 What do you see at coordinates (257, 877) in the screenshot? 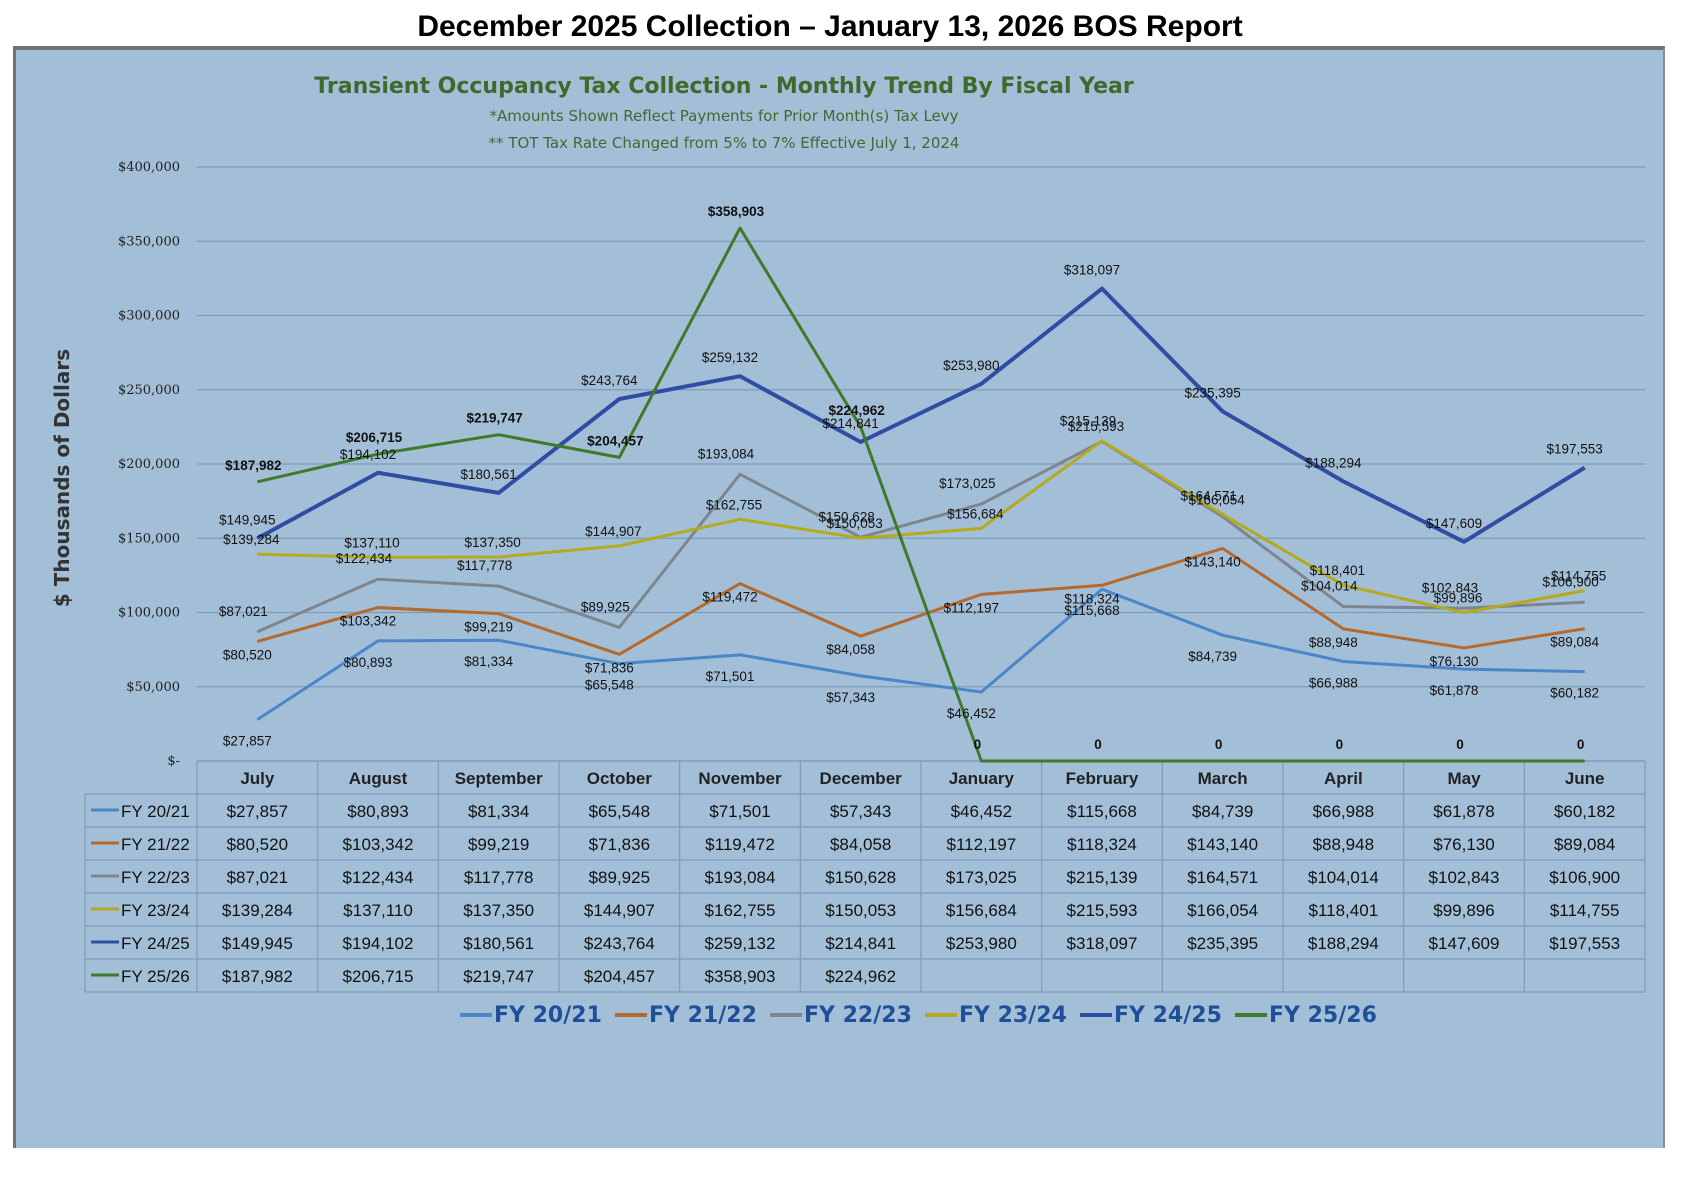
I see `table-cell: $87,021` at bounding box center [257, 877].